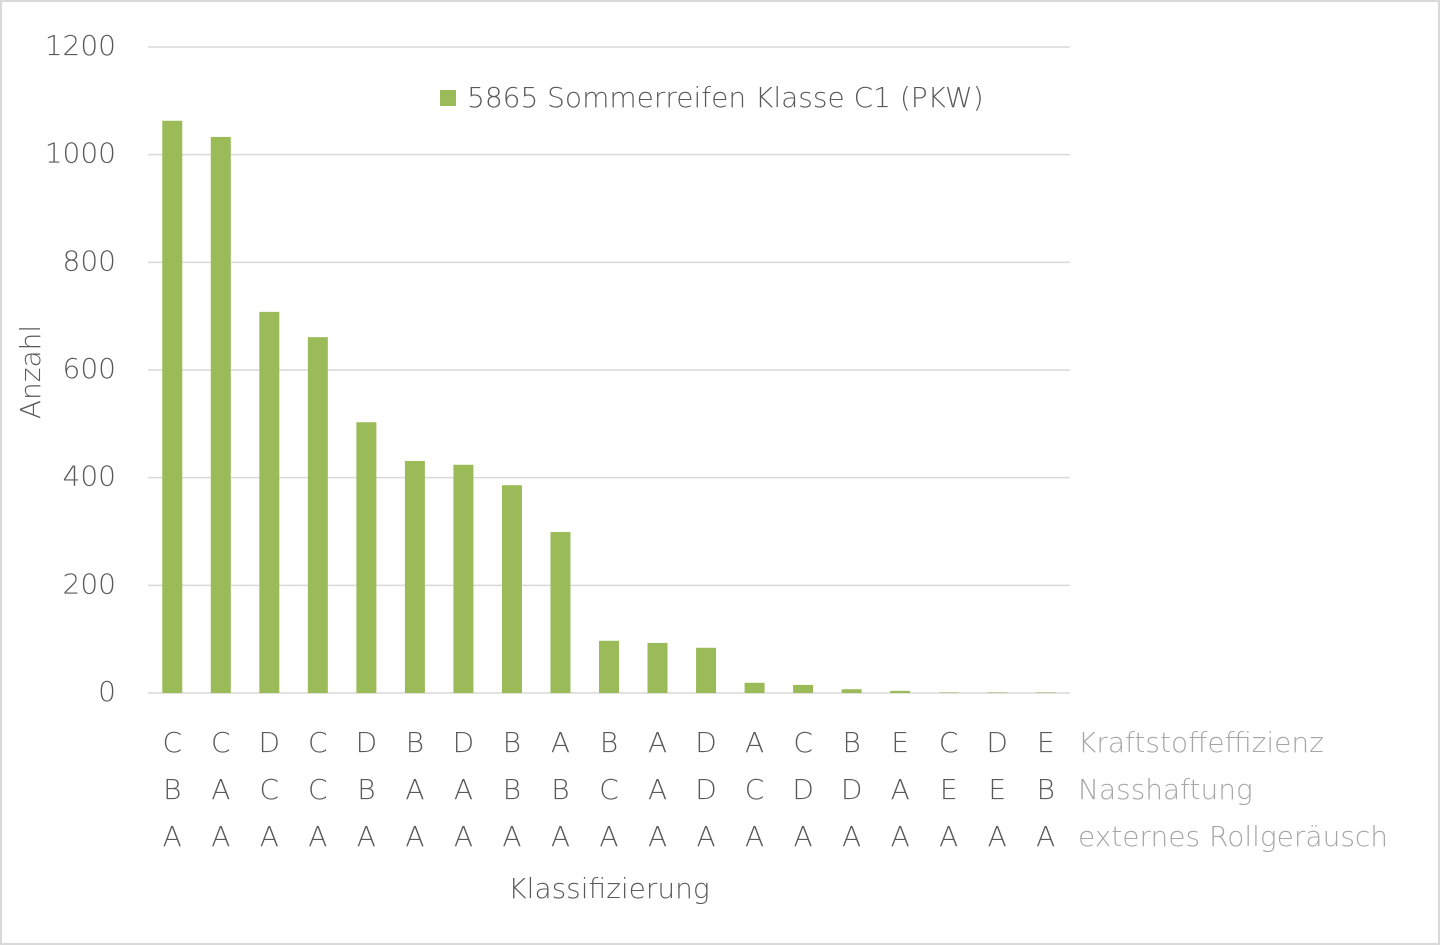 The width and height of the screenshot is (1440, 945). What do you see at coordinates (30, 372) in the screenshot?
I see `y-axis-label: Anzahl` at bounding box center [30, 372].